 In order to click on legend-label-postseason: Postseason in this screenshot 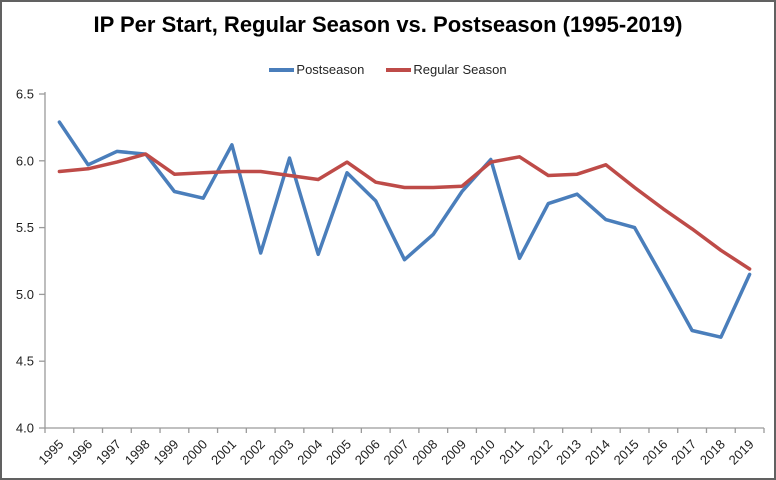, I will do `click(330, 69)`.